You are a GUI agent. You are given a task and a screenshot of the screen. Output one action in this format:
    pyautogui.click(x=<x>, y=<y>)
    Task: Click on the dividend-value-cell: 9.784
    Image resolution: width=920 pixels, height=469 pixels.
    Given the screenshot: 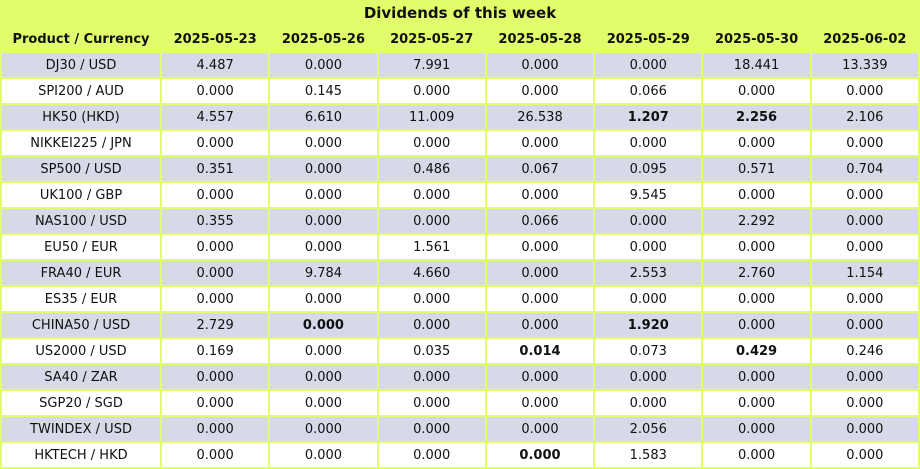 What is the action you would take?
    pyautogui.click(x=323, y=273)
    